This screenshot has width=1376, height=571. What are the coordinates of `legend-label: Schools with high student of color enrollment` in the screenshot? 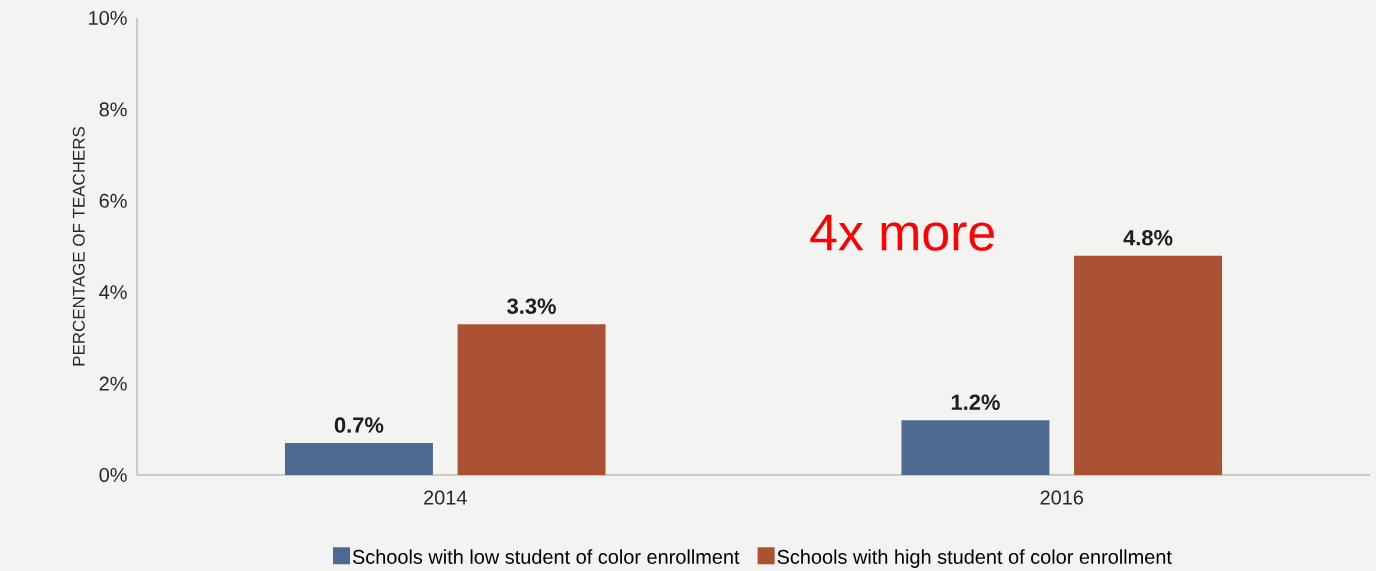 It's located at (974, 558).